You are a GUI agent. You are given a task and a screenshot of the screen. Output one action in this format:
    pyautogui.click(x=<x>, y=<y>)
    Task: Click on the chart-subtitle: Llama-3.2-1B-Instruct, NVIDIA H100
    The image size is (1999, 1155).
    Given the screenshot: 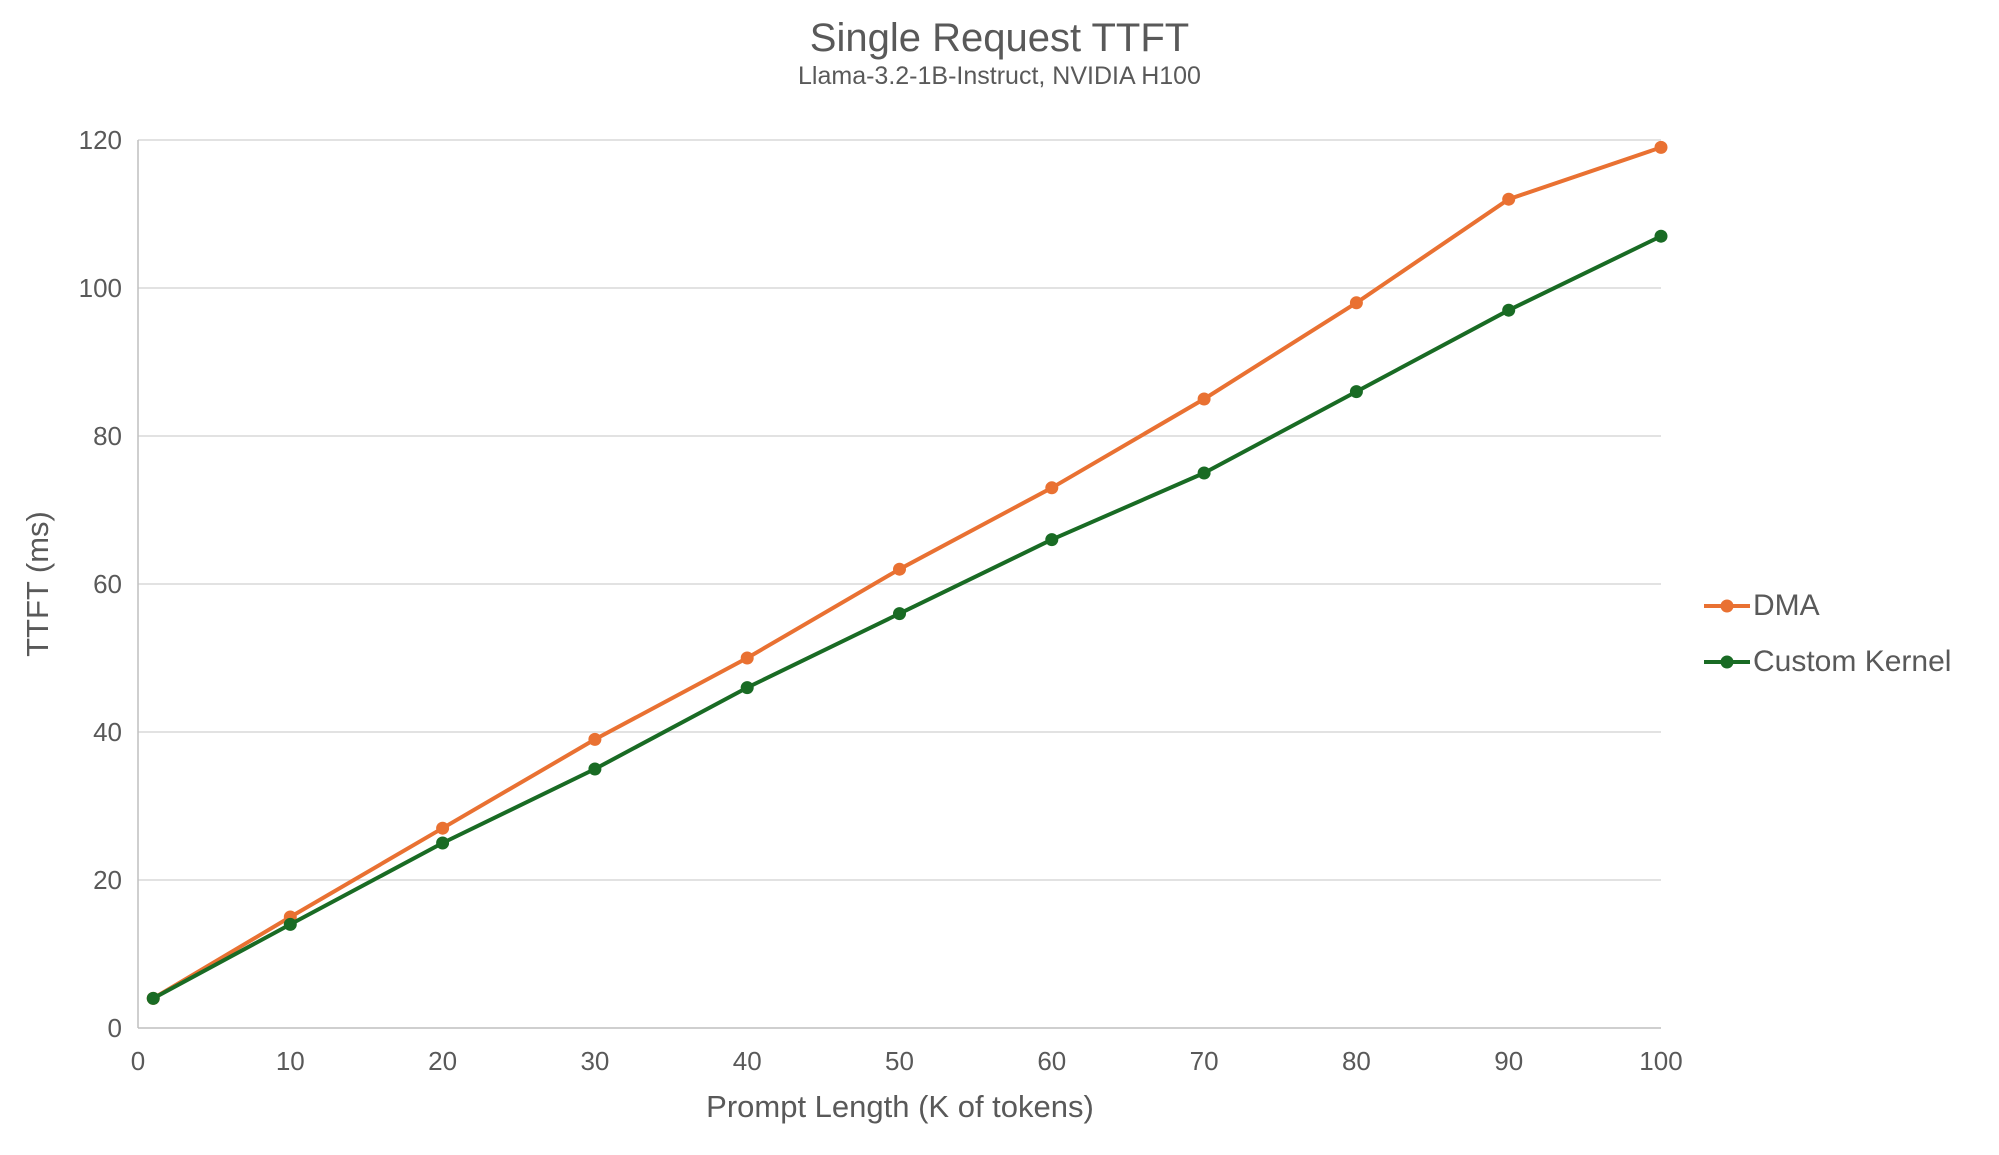 What is the action you would take?
    pyautogui.click(x=999, y=76)
    